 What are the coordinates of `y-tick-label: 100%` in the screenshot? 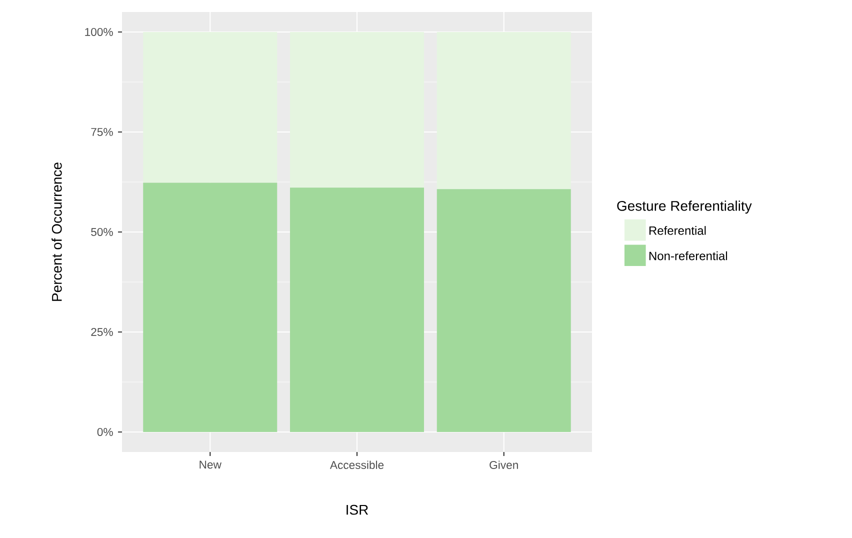 It's located at (99, 32).